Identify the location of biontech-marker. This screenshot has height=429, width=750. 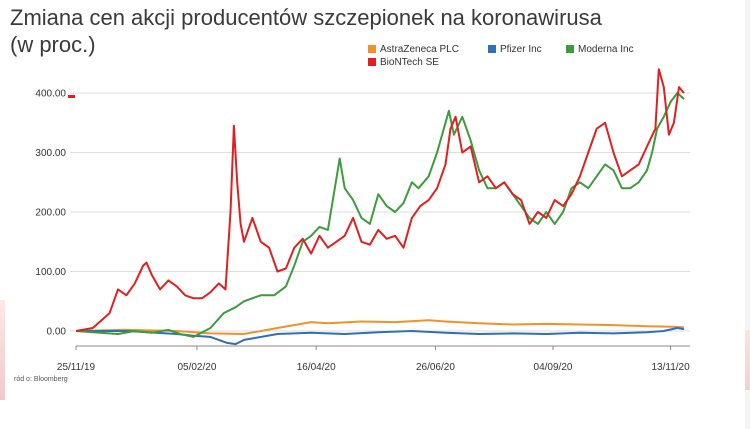
(71, 96).